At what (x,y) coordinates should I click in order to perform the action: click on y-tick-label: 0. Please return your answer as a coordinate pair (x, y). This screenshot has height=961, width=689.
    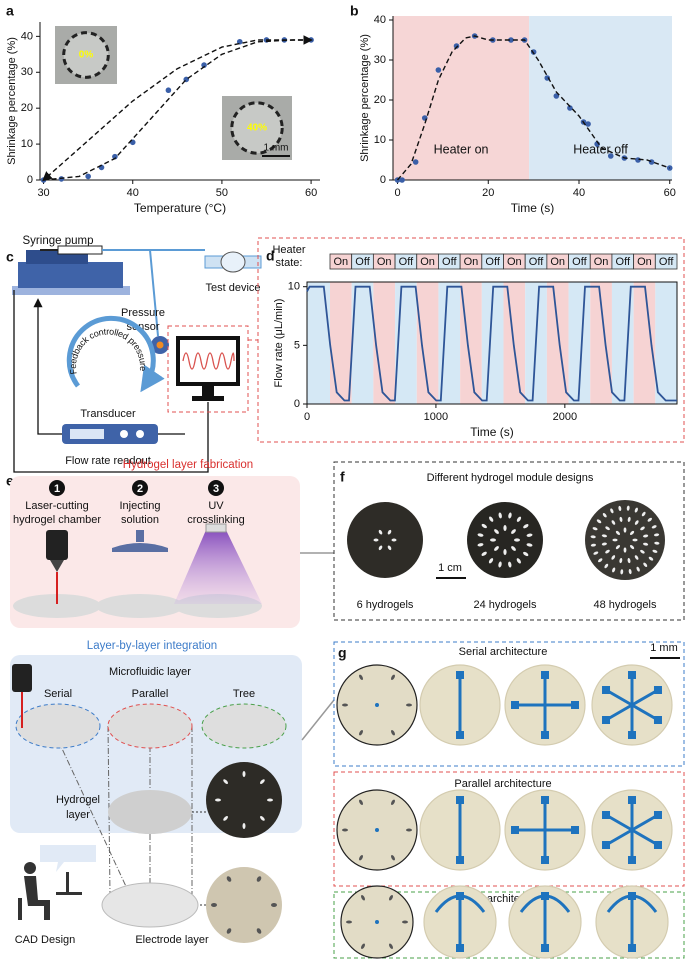
    Looking at the image, I should click on (30, 180).